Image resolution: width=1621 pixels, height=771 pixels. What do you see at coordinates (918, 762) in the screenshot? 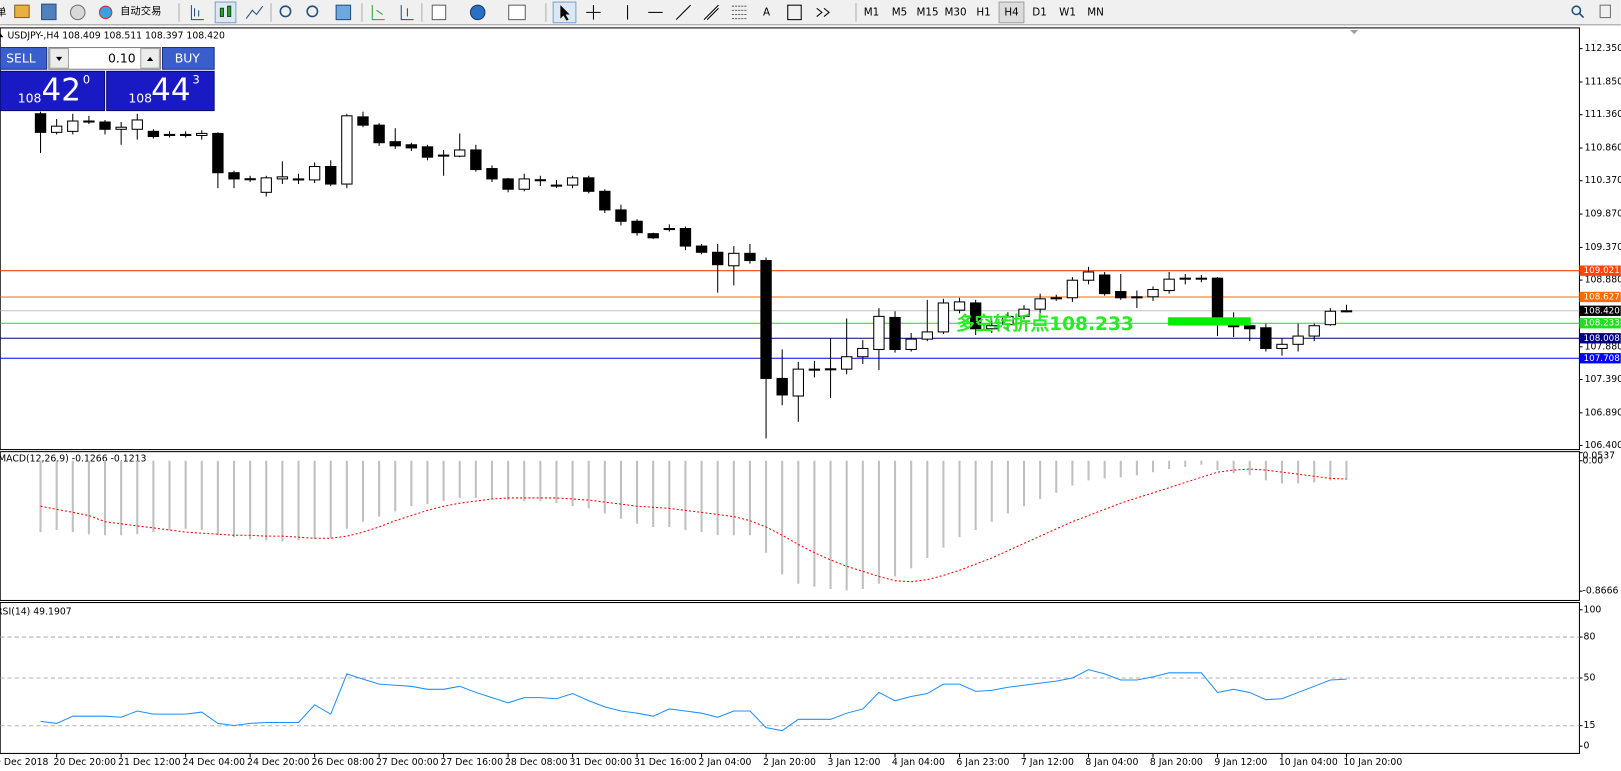
I see `x-tick-label: 4 Jan 04:00` at bounding box center [918, 762].